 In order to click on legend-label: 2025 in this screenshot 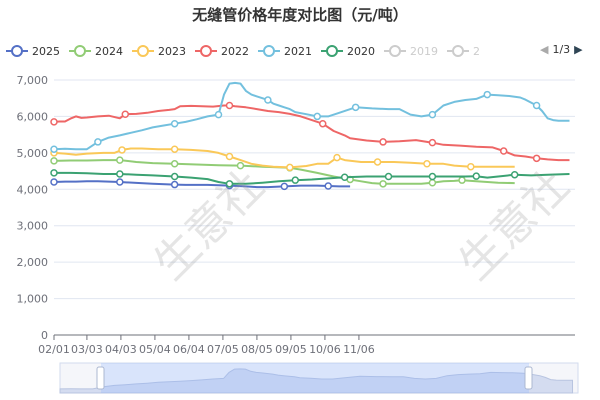, I will do `click(46, 51)`.